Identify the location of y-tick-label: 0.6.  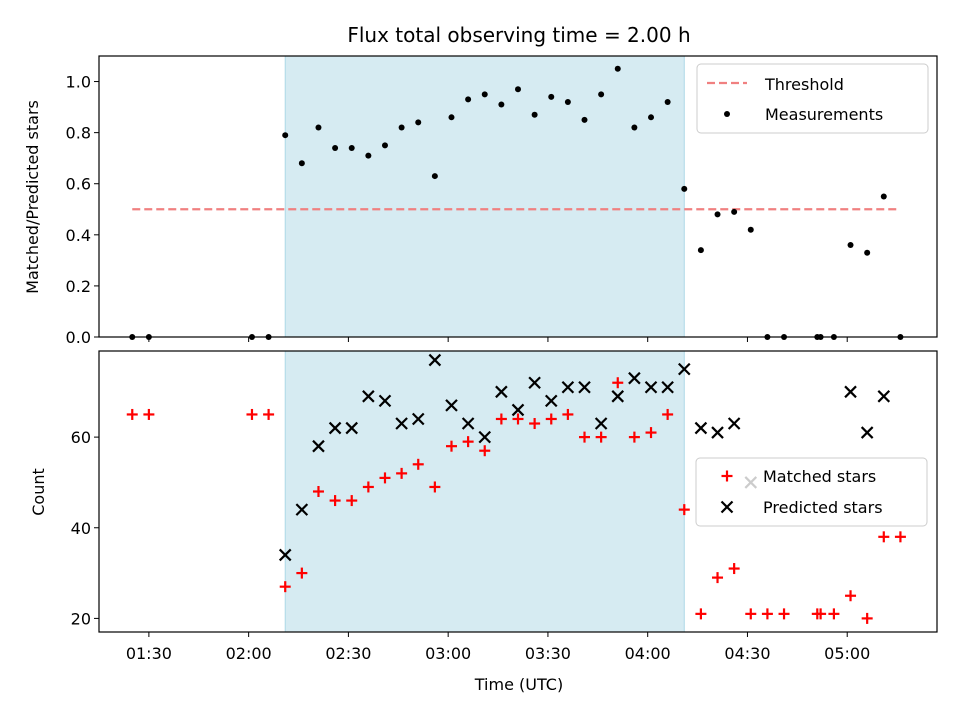
(78, 184).